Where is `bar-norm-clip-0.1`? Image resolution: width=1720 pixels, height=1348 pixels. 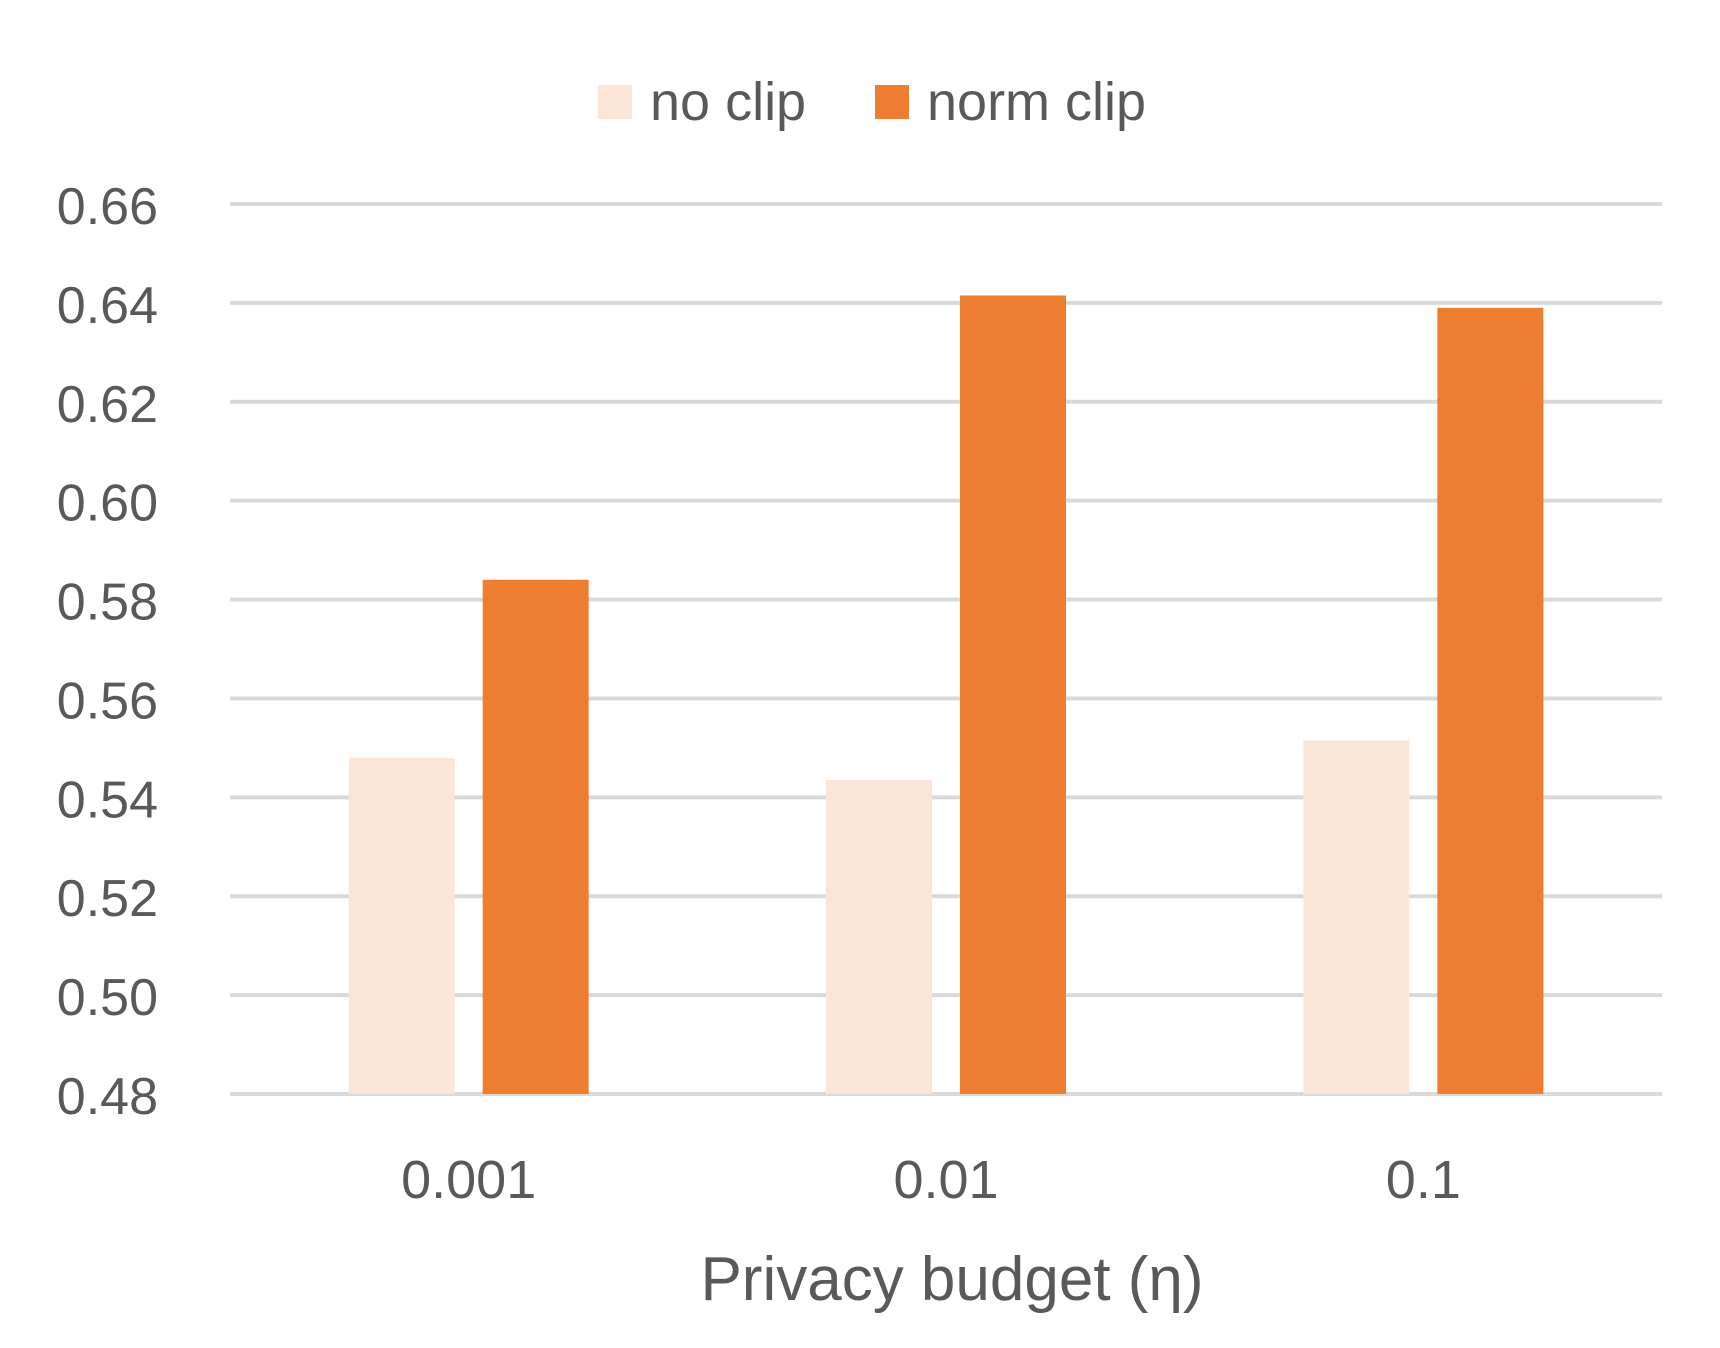
bar-norm-clip-0.1 is located at coordinates (1490, 700).